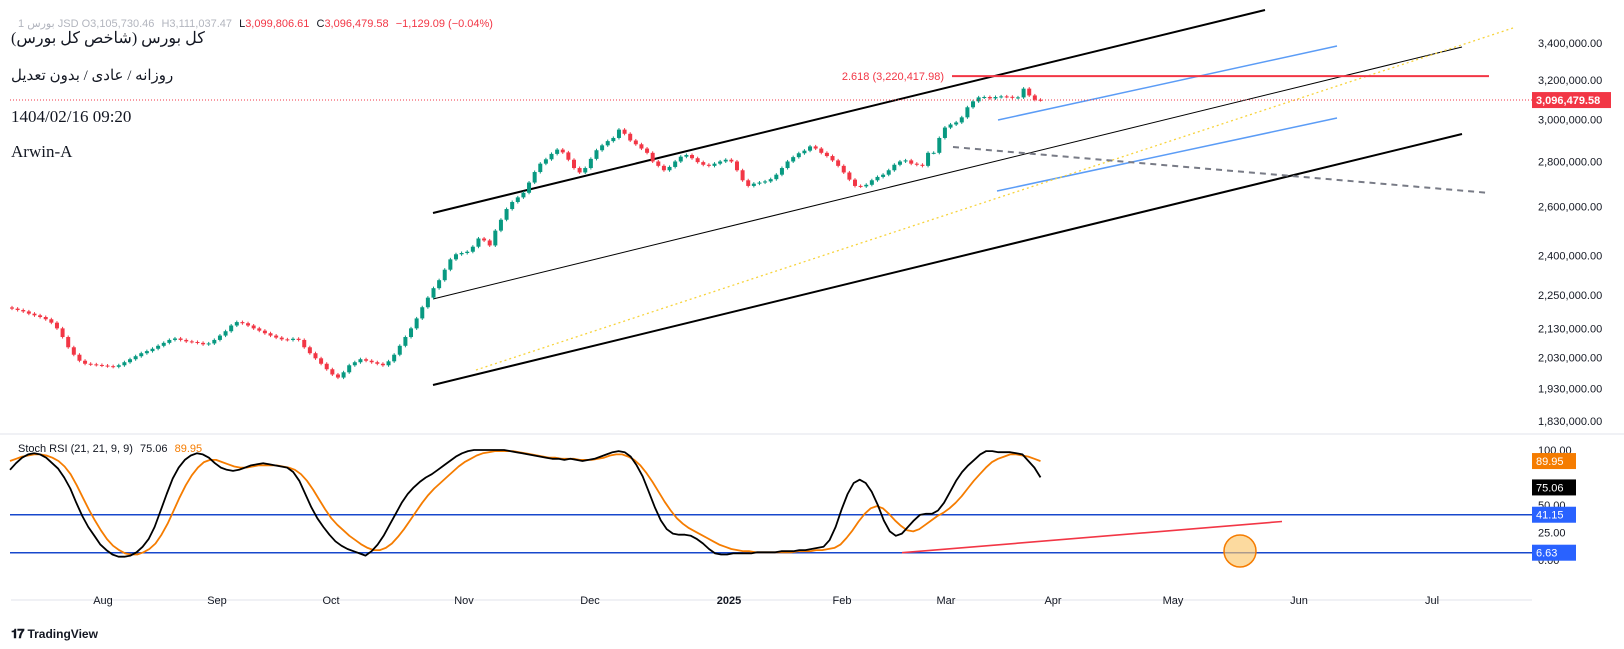 This screenshot has height=649, width=1624. I want to click on price-tick-label: 3,200,000.00, so click(1570, 81).